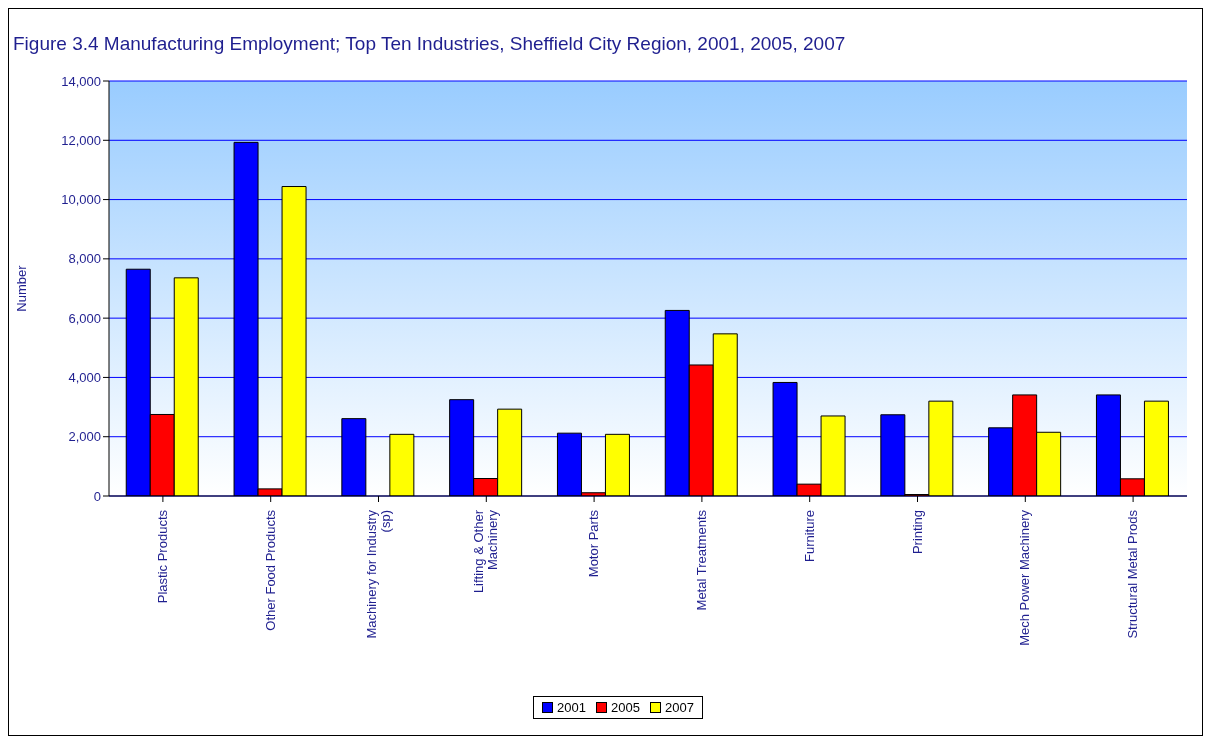 This screenshot has width=1211, height=744. I want to click on x-tick-label: Machinery for Industry (sp), so click(378, 574).